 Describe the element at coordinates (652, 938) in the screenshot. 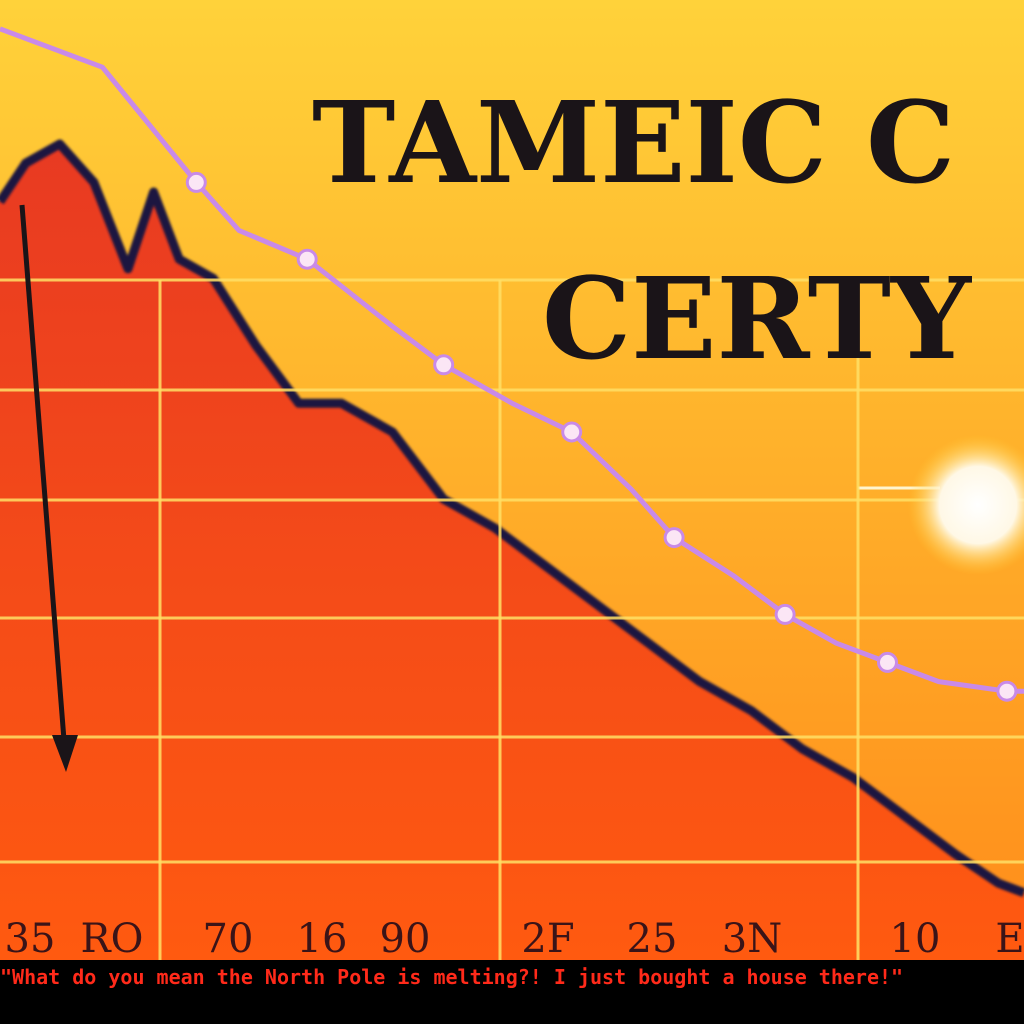

I see `x-tick-label: 25` at that location.